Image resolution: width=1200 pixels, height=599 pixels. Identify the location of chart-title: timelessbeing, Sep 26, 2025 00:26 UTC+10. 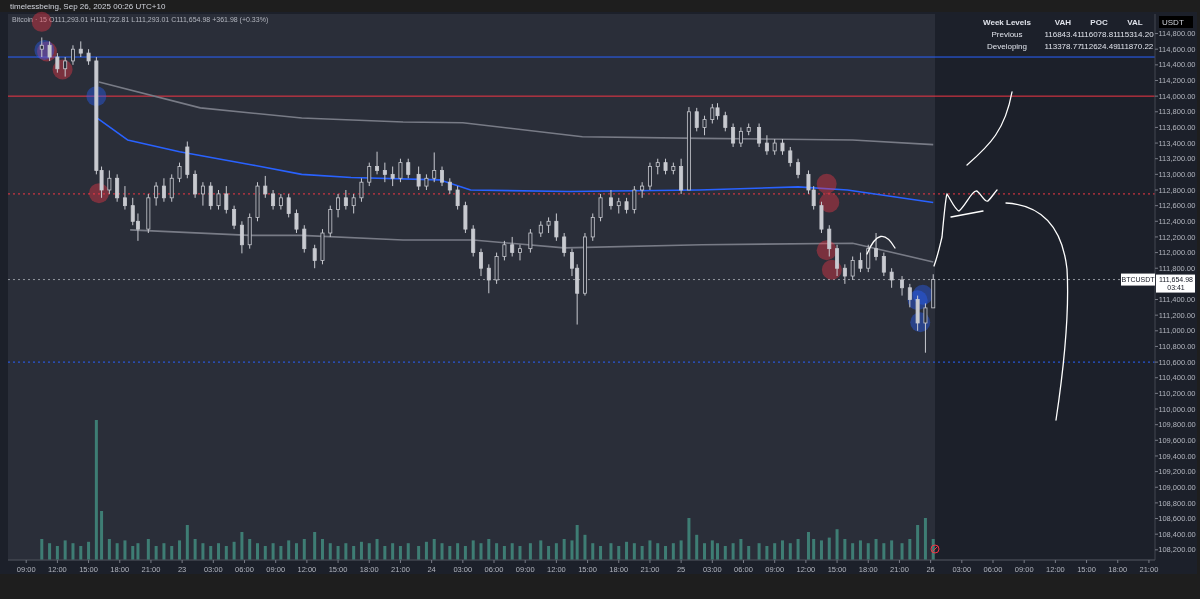
(88, 6).